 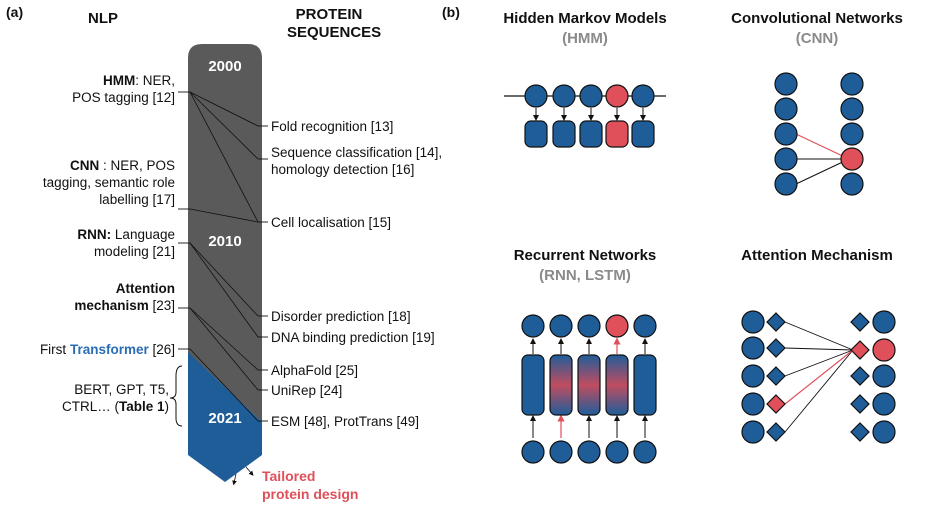 I want to click on timeline-bar, so click(x=225, y=263).